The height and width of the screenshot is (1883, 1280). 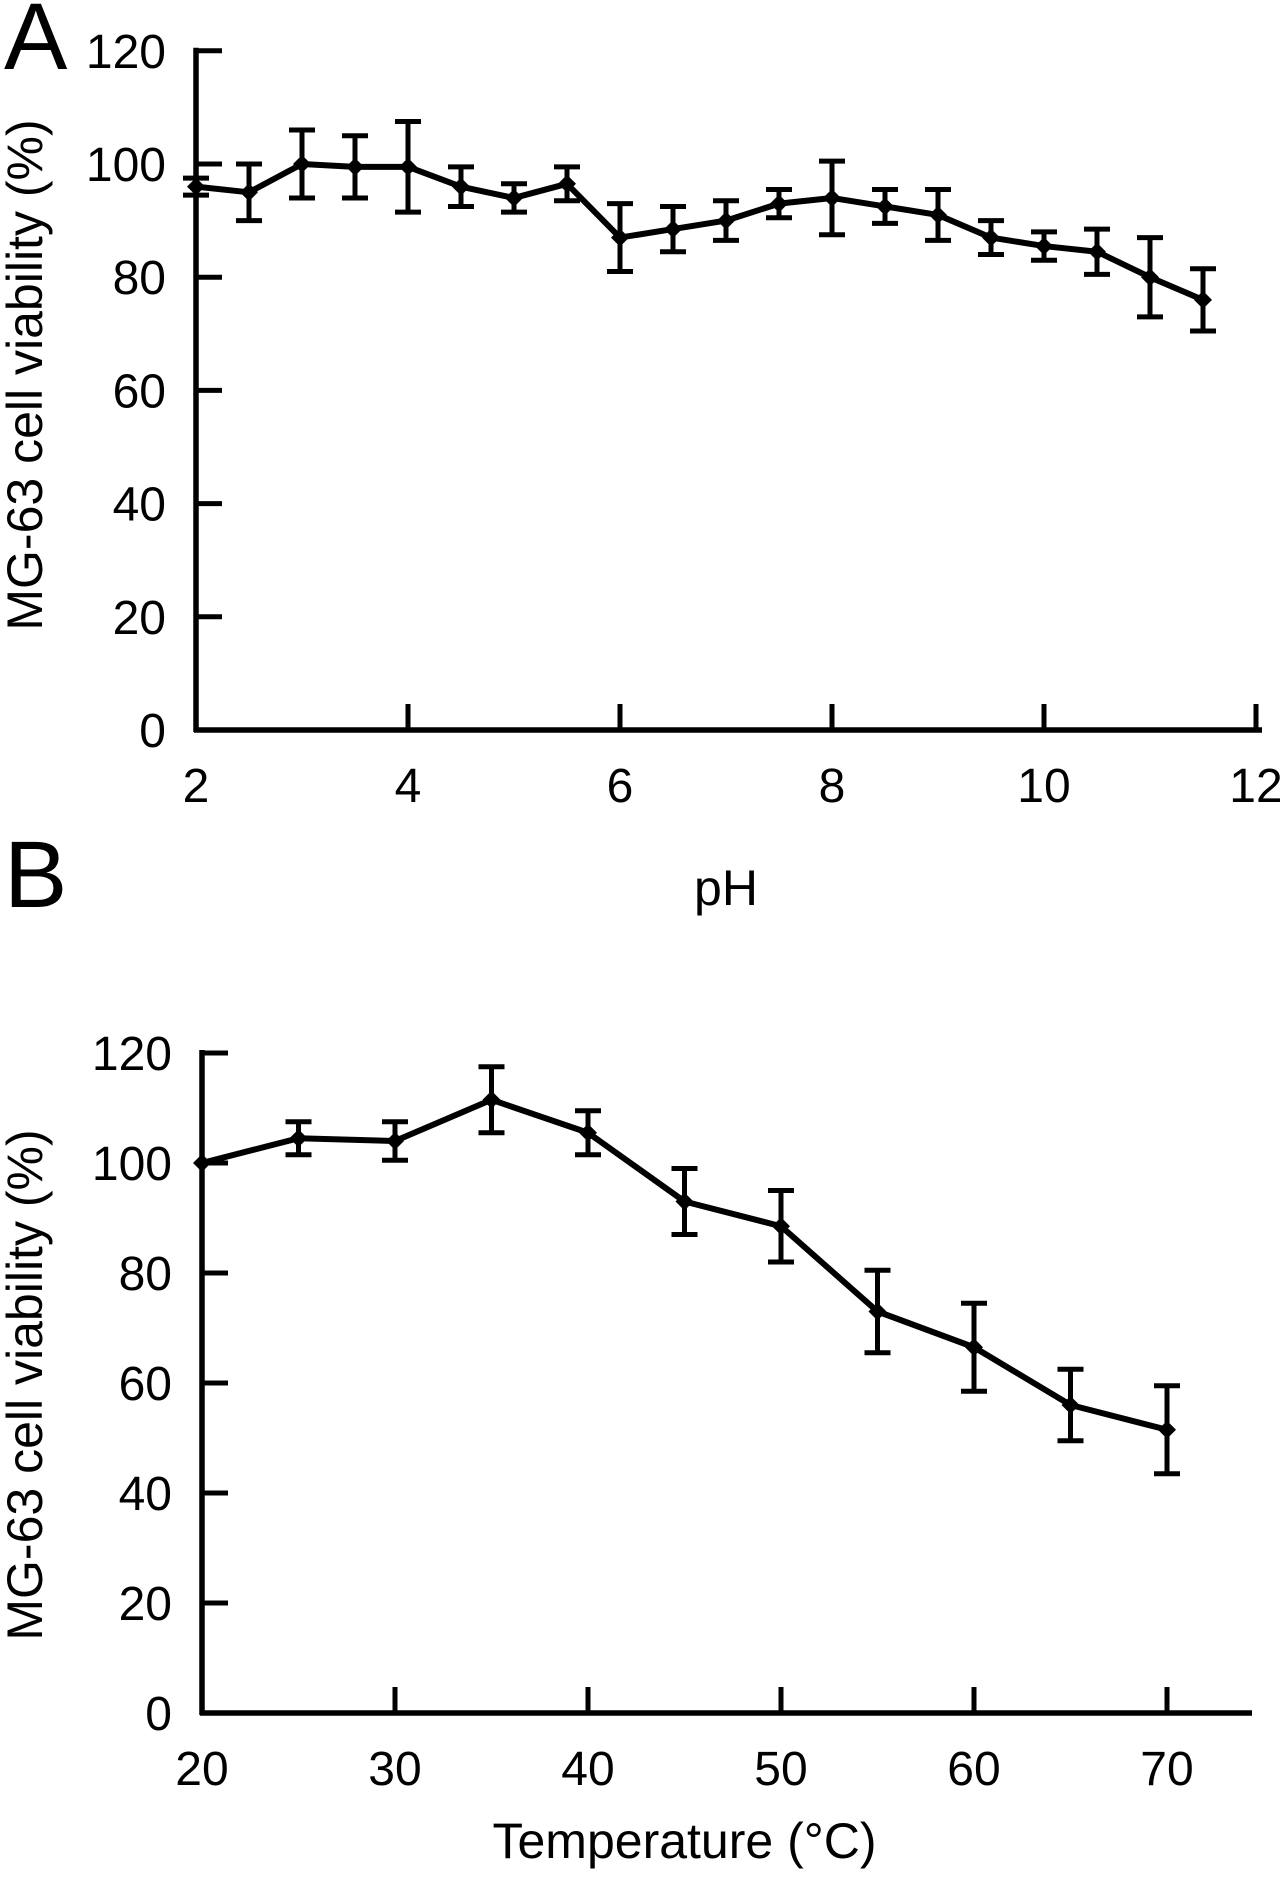 What do you see at coordinates (201, 1769) in the screenshot?
I see `x-tick-label: 20` at bounding box center [201, 1769].